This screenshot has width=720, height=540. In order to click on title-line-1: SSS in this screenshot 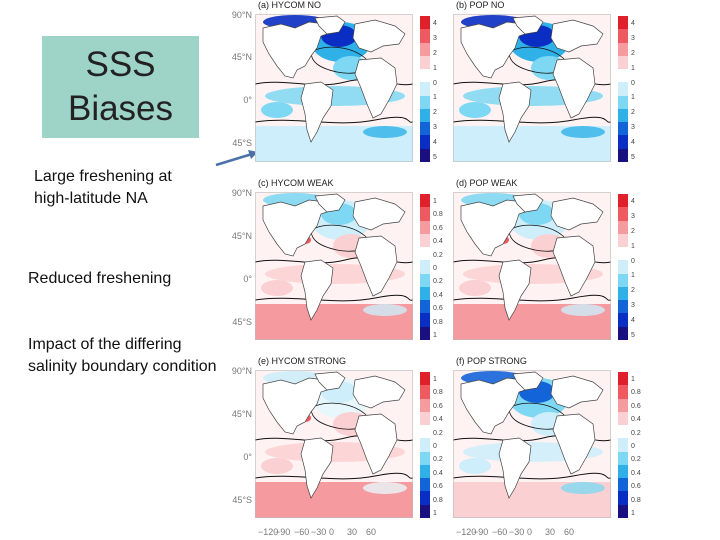, I will do `click(120, 64)`.